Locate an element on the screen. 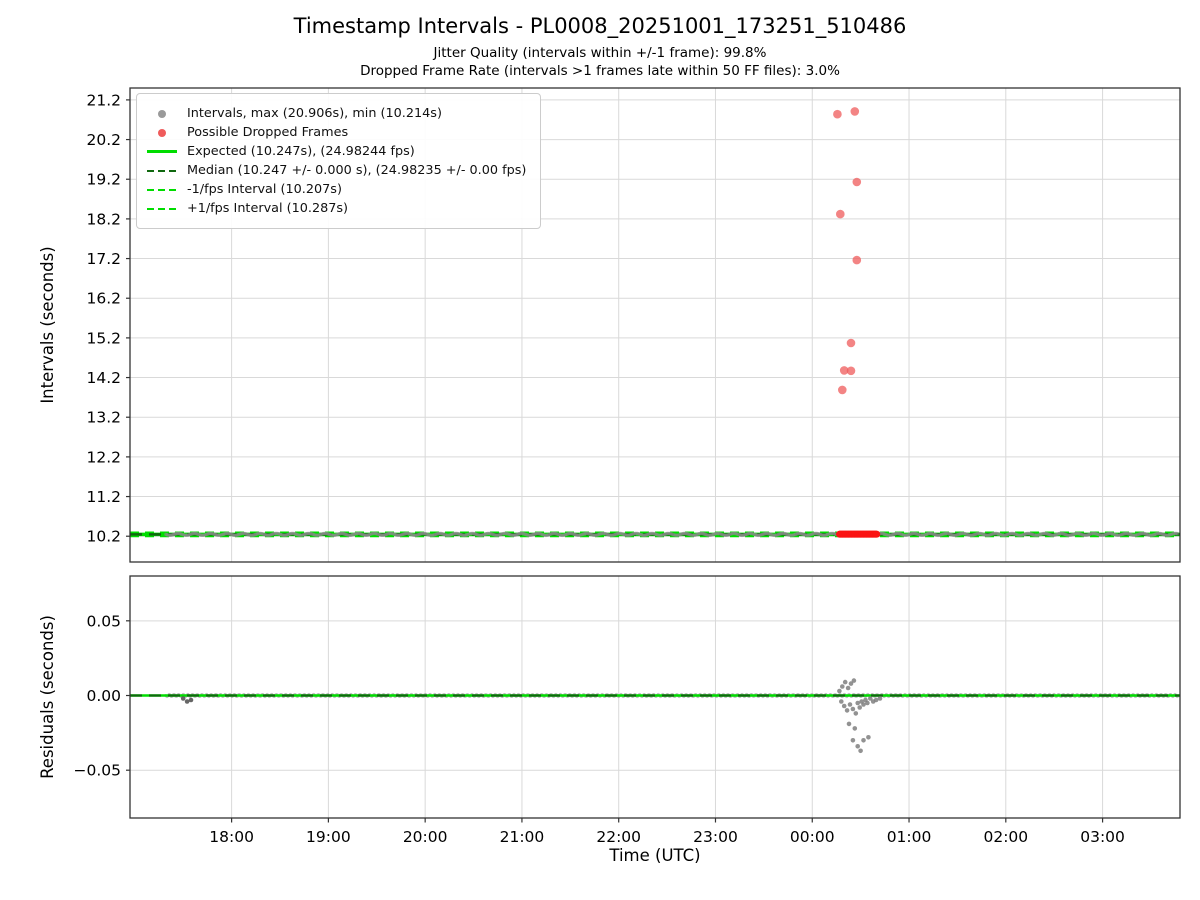 The height and width of the screenshot is (900, 1200). minus-one-fps-line-icon is located at coordinates (162, 190).